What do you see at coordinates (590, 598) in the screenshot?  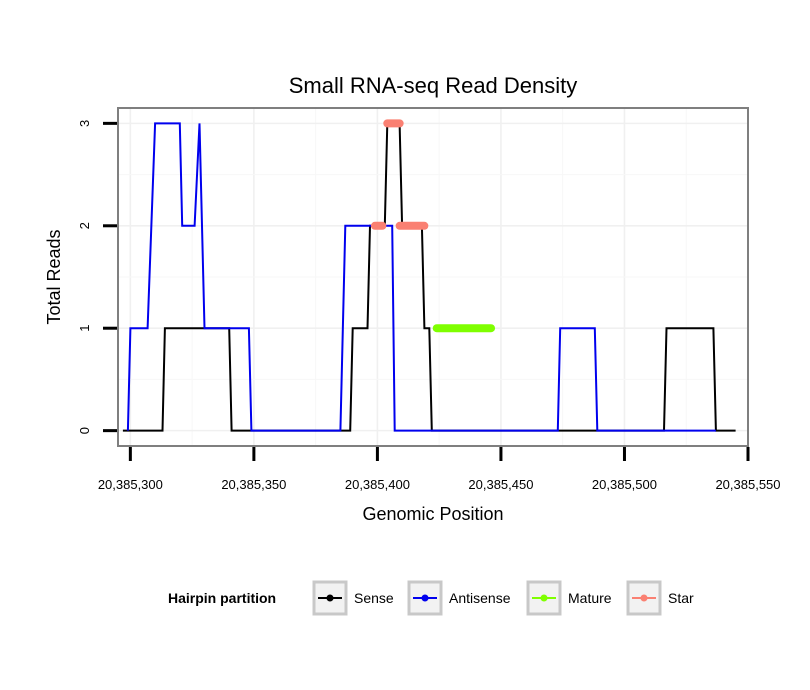 I see `legend-label-mature: Mature` at bounding box center [590, 598].